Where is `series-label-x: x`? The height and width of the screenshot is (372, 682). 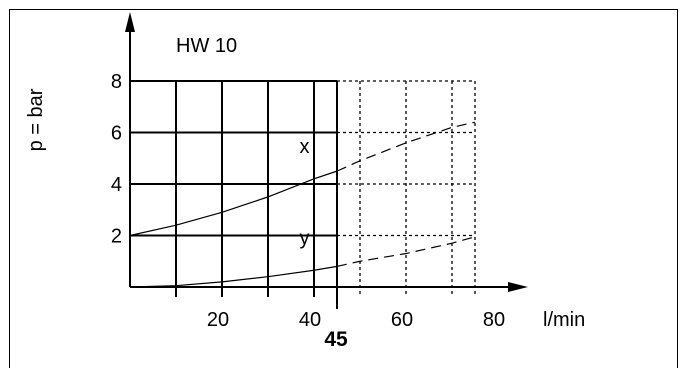
series-label-x: x is located at coordinates (305, 147).